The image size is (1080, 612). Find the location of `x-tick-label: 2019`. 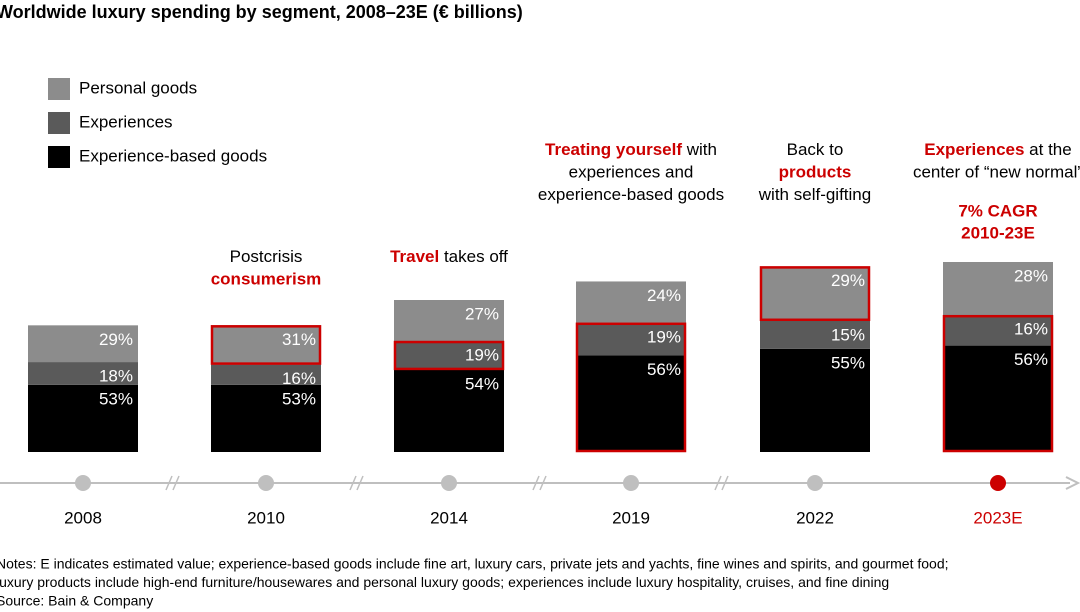

x-tick-label: 2019 is located at coordinates (631, 517).